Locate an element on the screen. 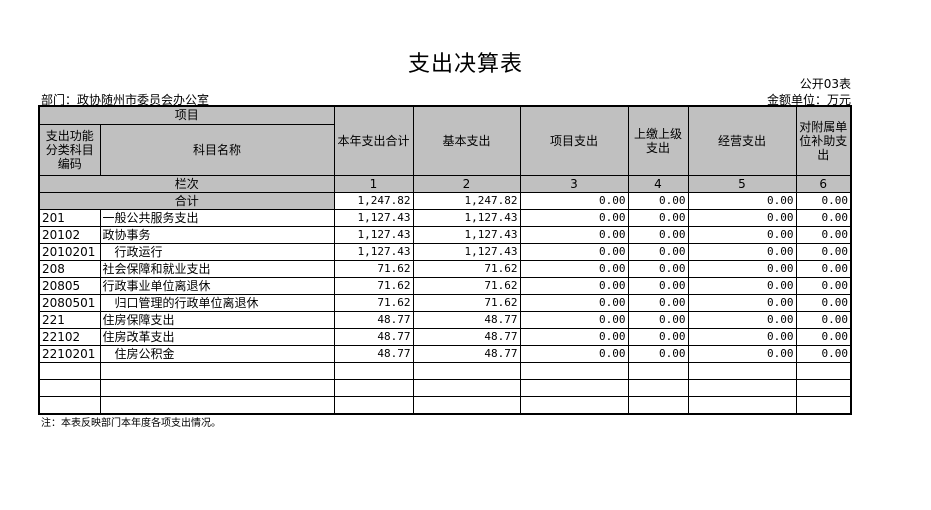 The height and width of the screenshot is (510, 931). row-code: 2210201 is located at coordinates (69, 353).